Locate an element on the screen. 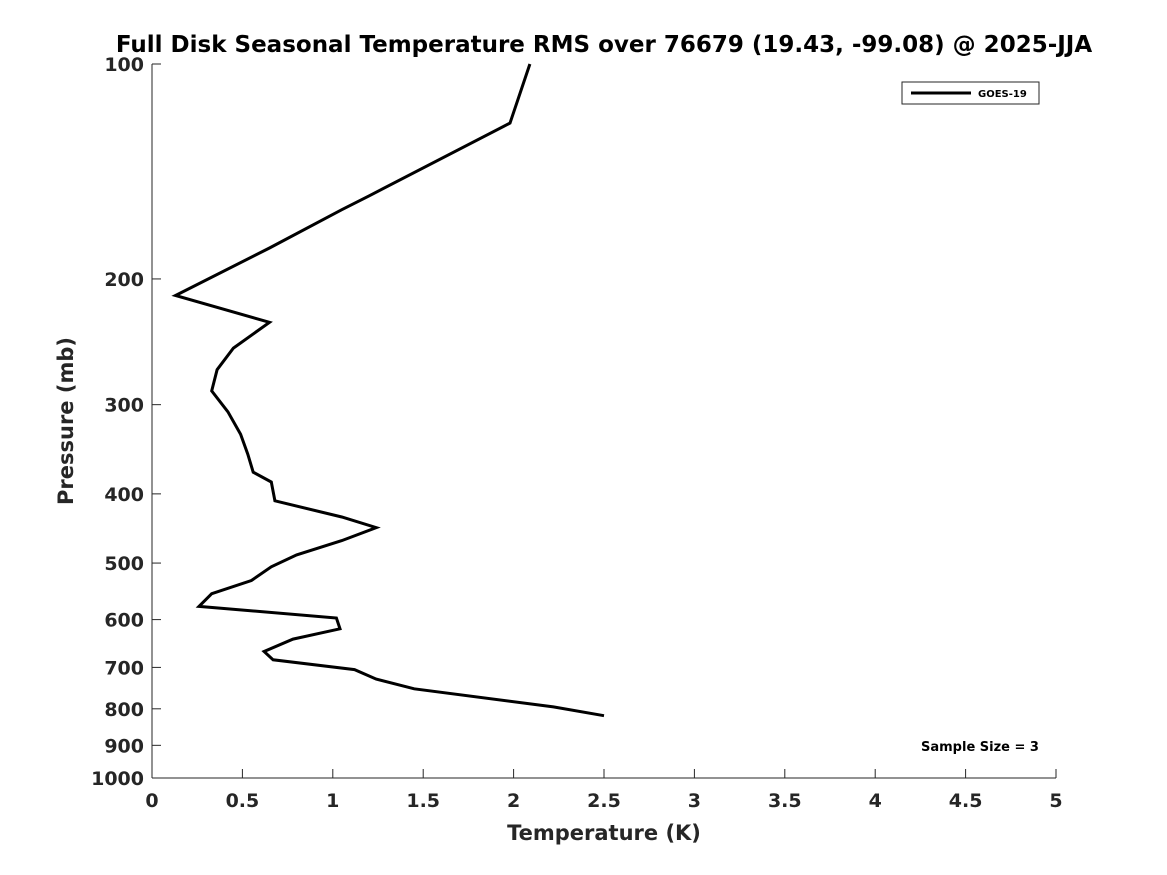  x-axis-label: Temperature (K) is located at coordinates (604, 833).